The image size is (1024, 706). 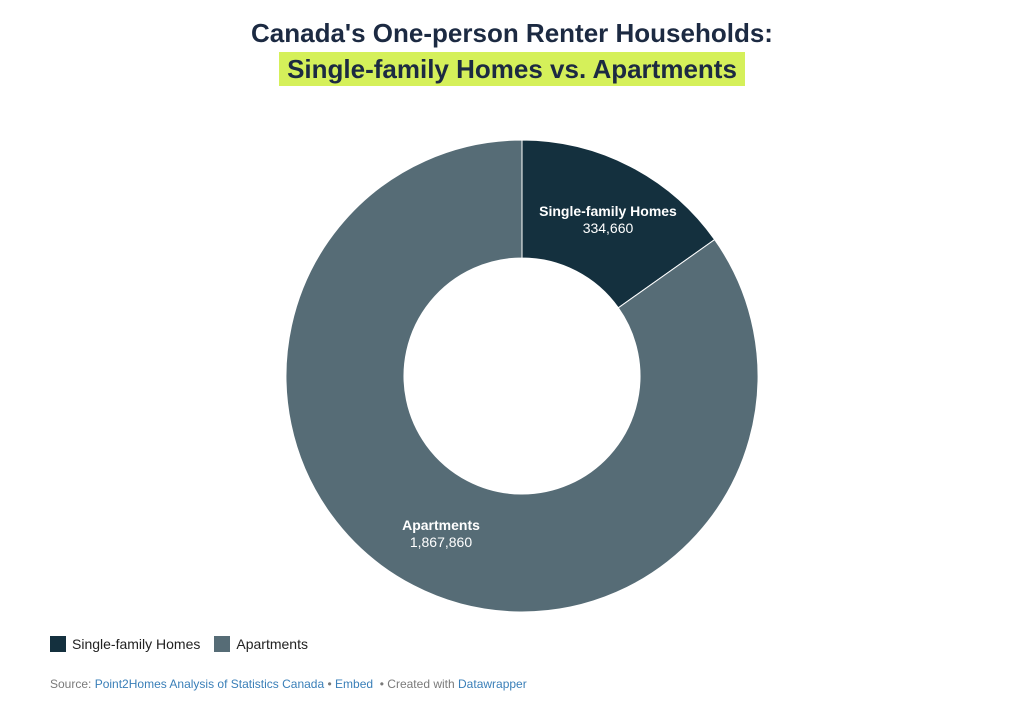 I want to click on chart-title: Canada's One-person Renter Households:, so click(x=512, y=33).